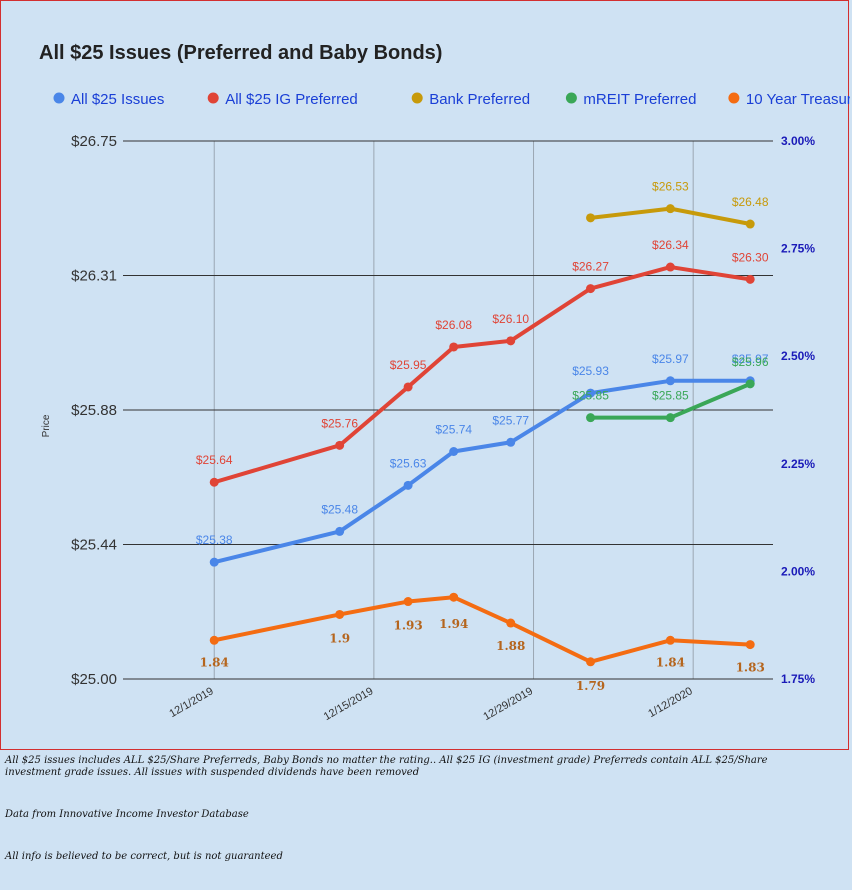 This screenshot has height=890, width=852. What do you see at coordinates (453, 325) in the screenshot?
I see `data-label: $26.08` at bounding box center [453, 325].